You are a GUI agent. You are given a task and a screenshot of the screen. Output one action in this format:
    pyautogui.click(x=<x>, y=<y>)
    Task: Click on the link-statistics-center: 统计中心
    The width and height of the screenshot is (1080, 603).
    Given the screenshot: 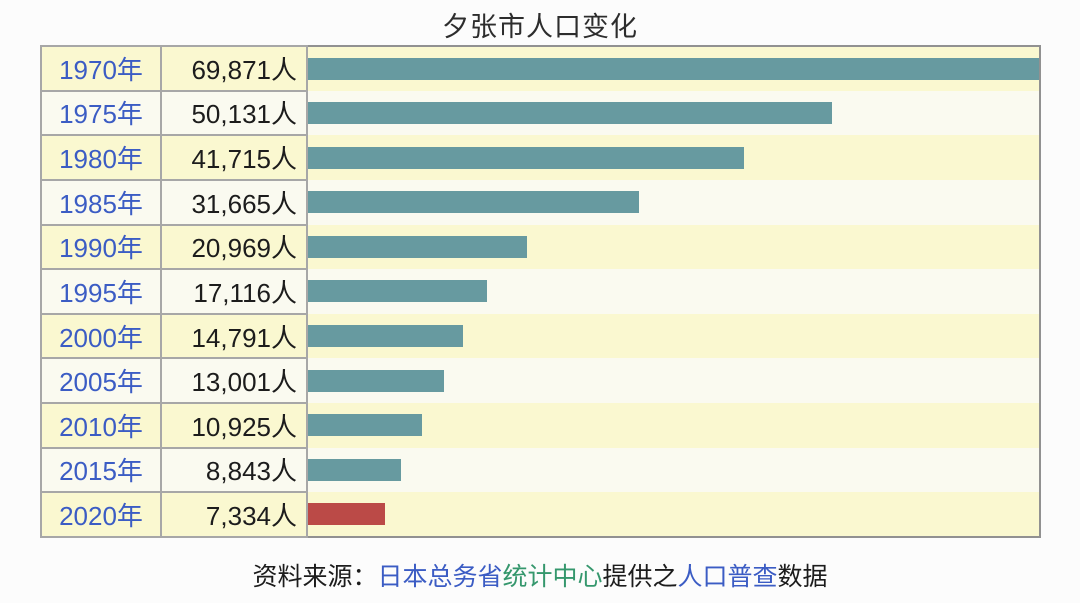 What is the action you would take?
    pyautogui.click(x=552, y=577)
    